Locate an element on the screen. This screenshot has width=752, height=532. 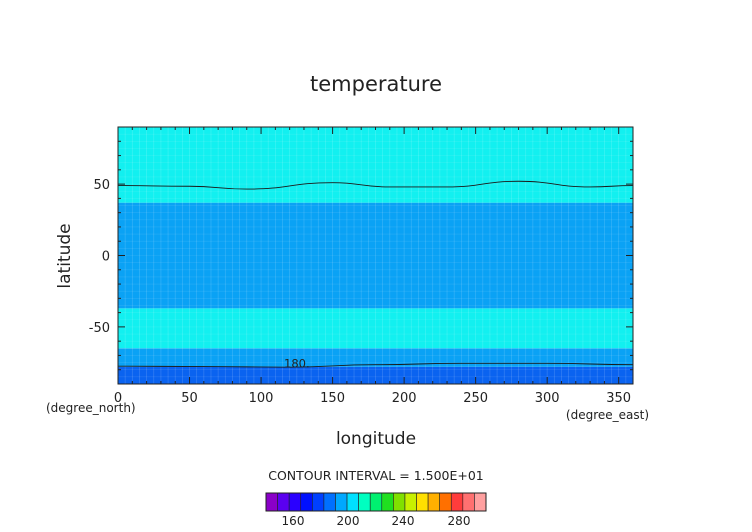
colorbar-tick-label: 240 is located at coordinates (403, 521).